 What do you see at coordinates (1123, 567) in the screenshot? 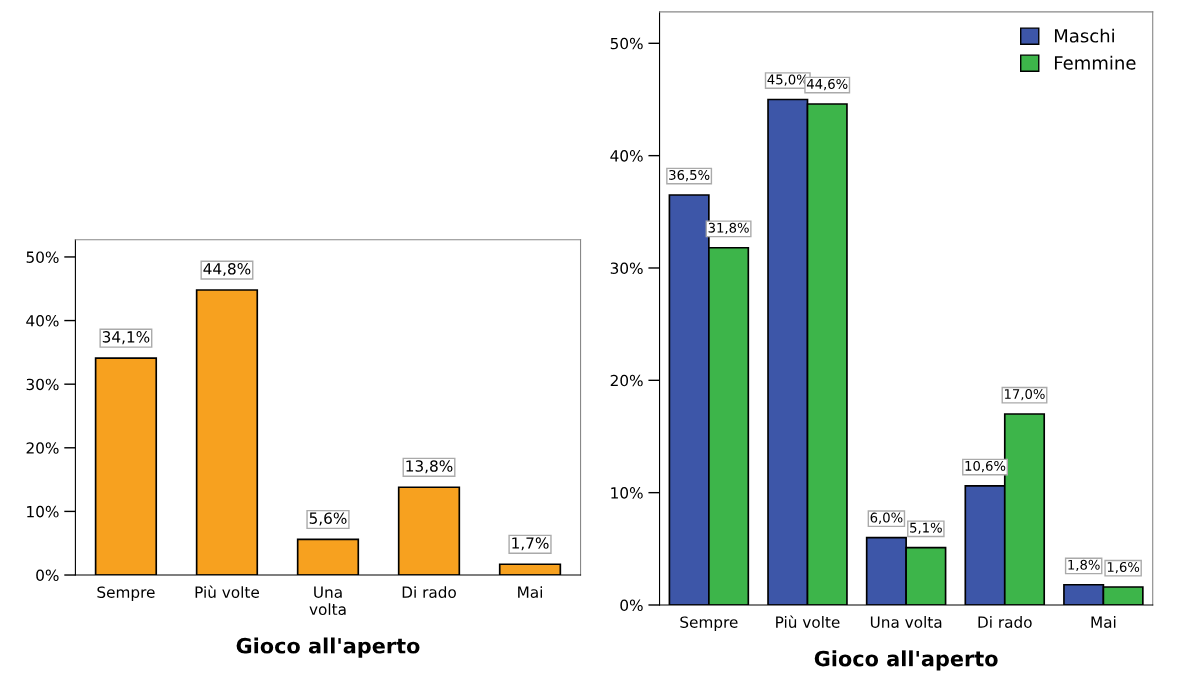
I see `data-label: 1,6%` at bounding box center [1123, 567].